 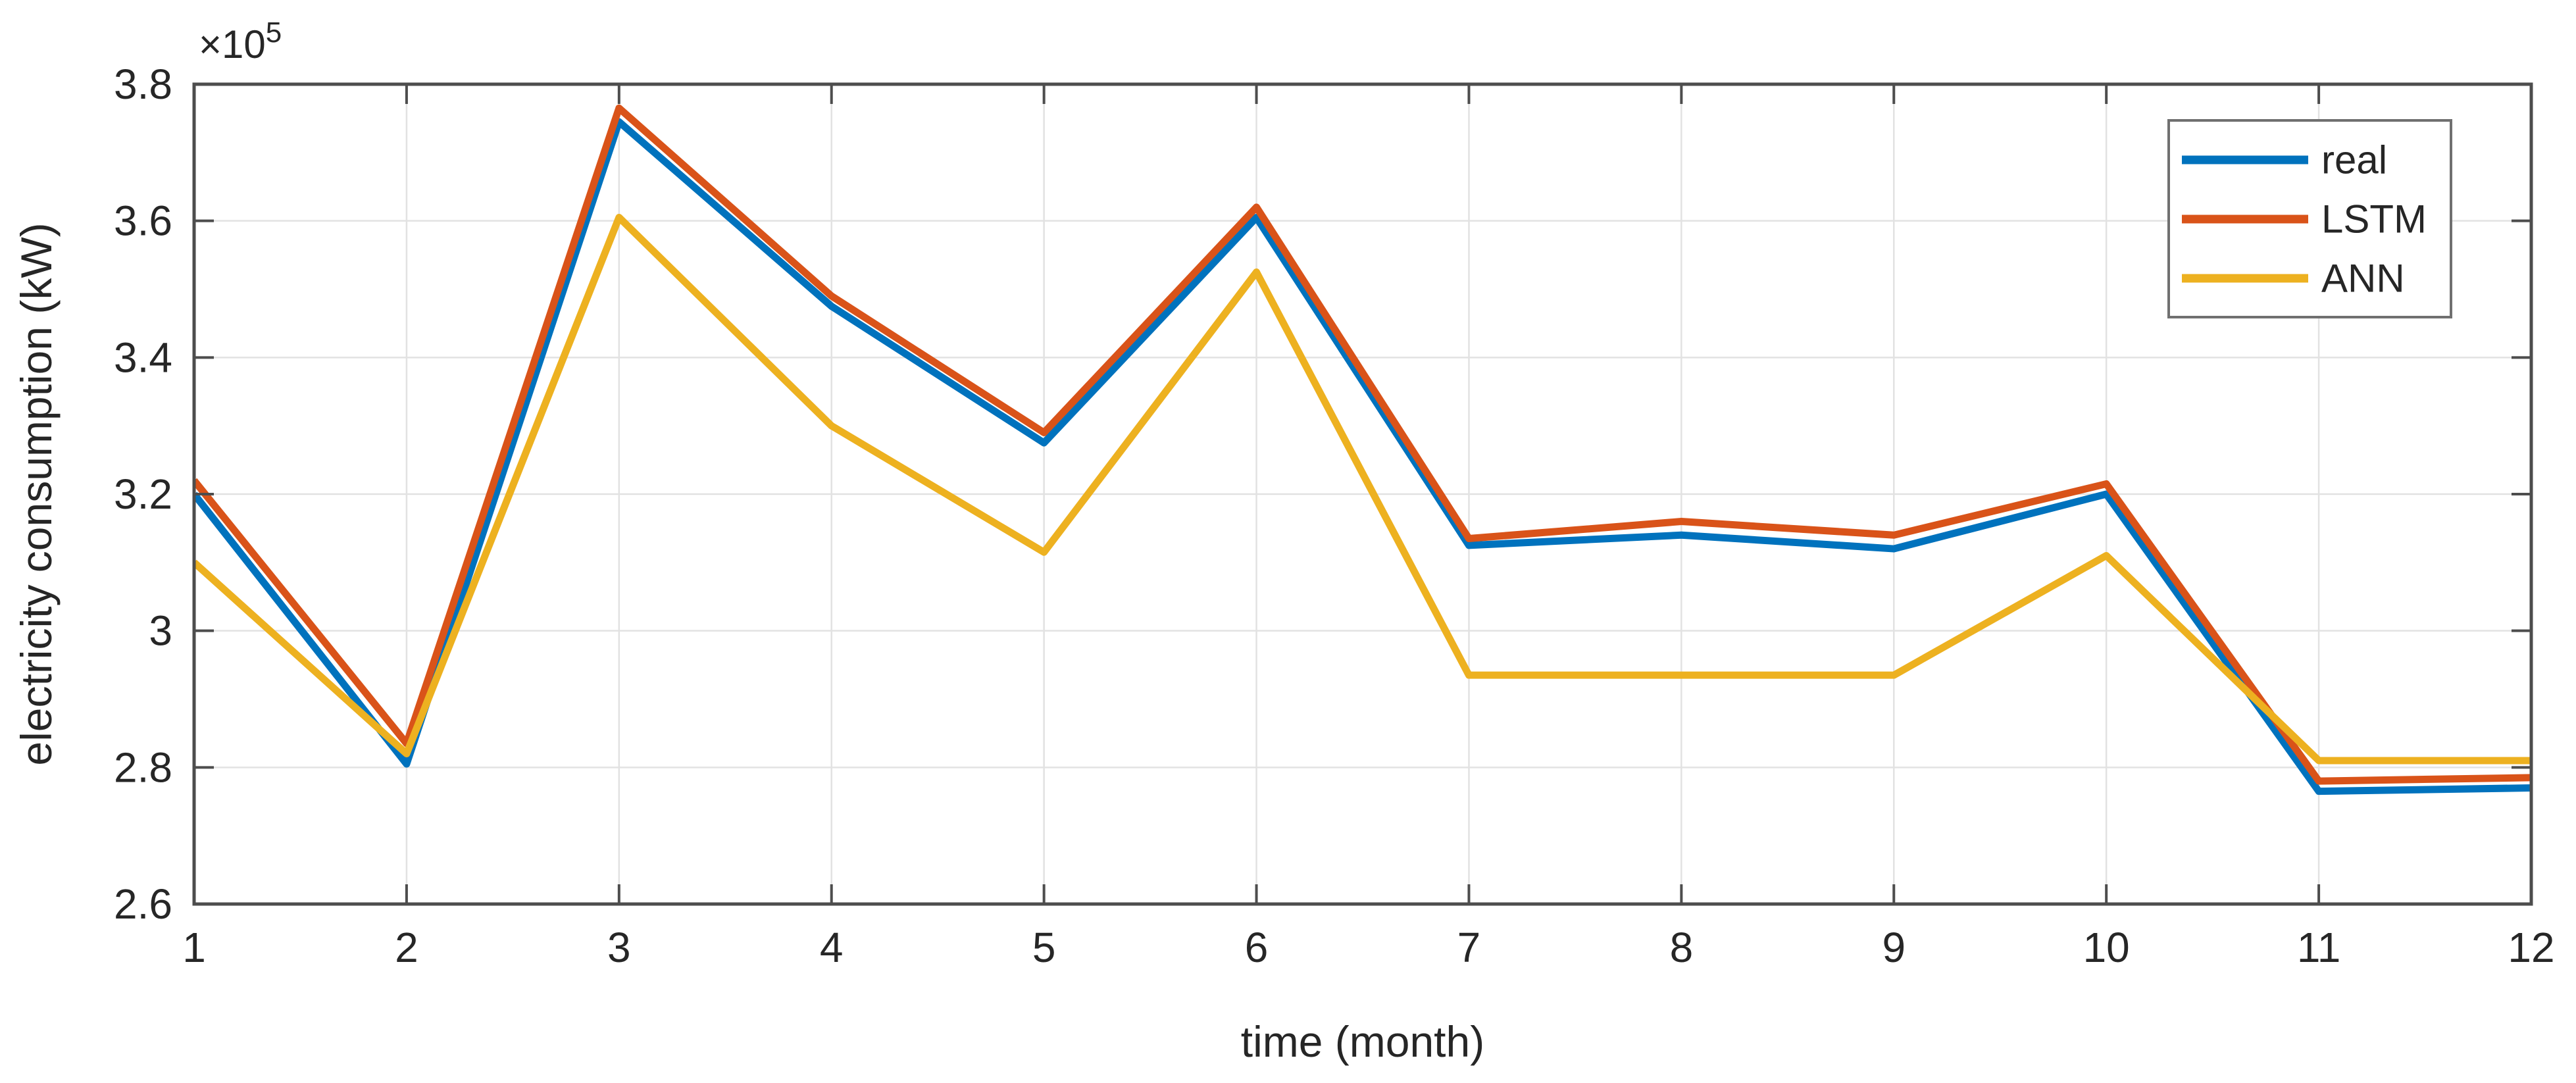 I want to click on y-tick-label: 3.8, so click(x=143, y=84).